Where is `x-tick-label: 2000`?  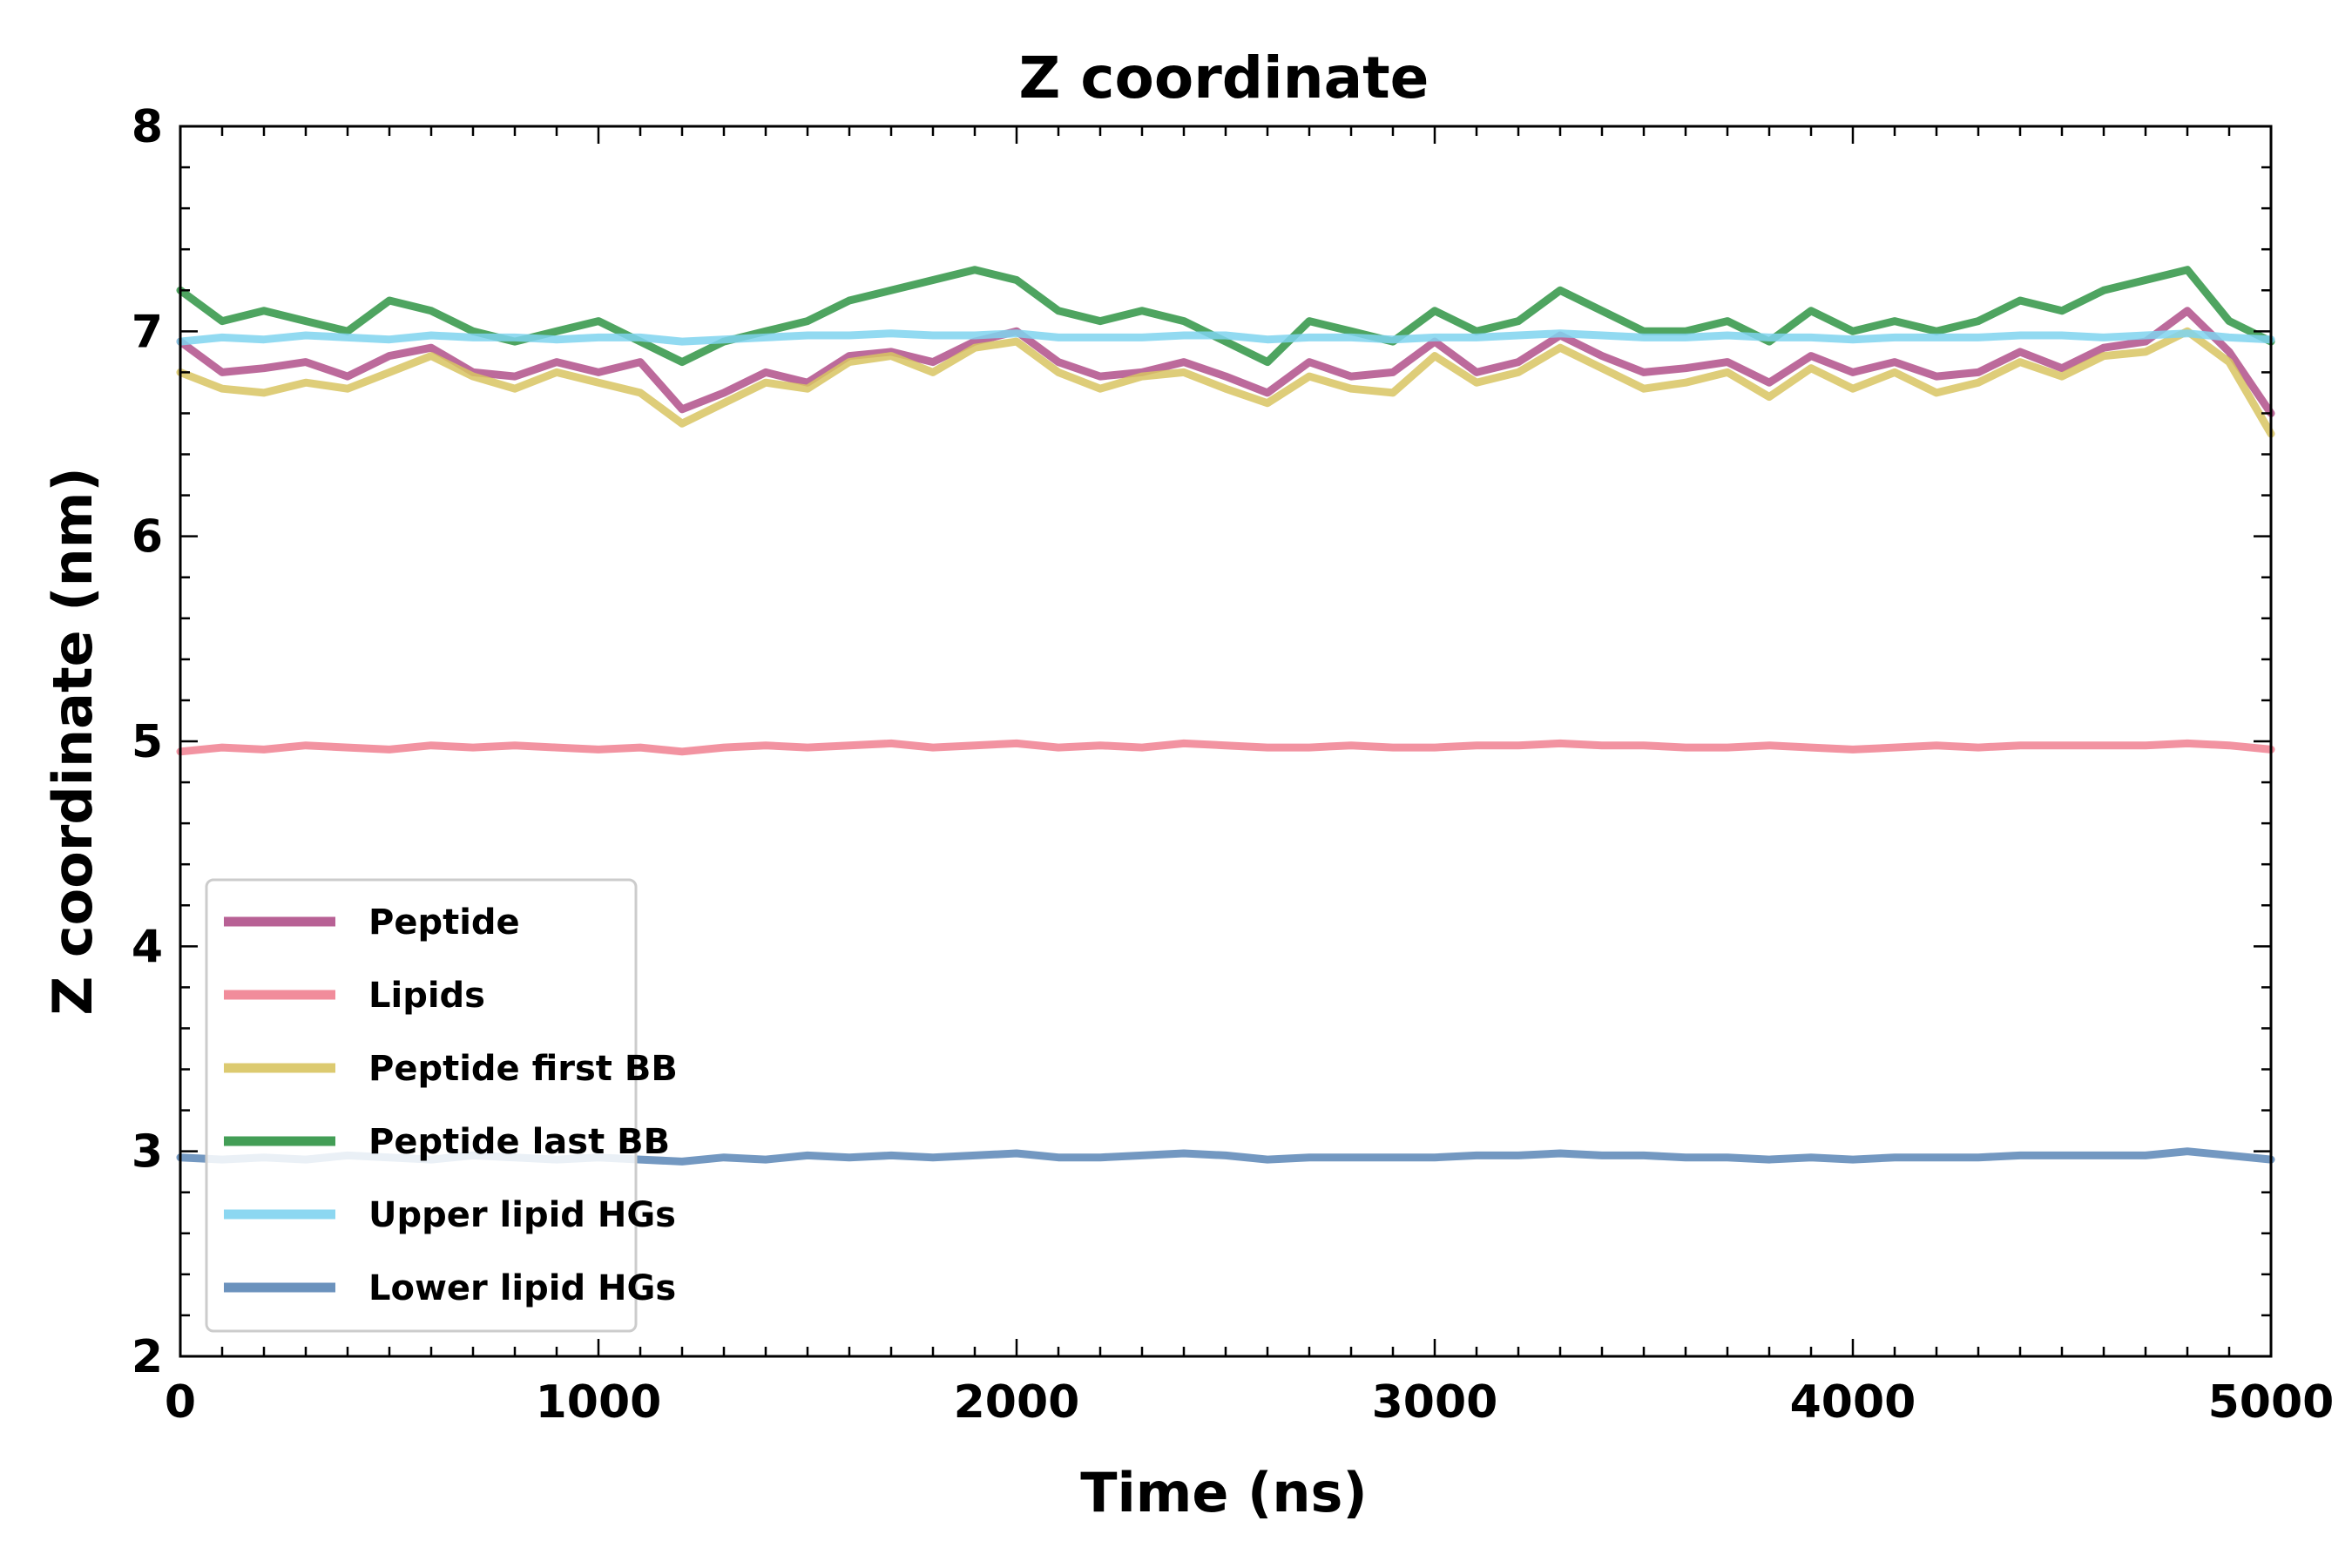 x-tick-label: 2000 is located at coordinates (1017, 1402).